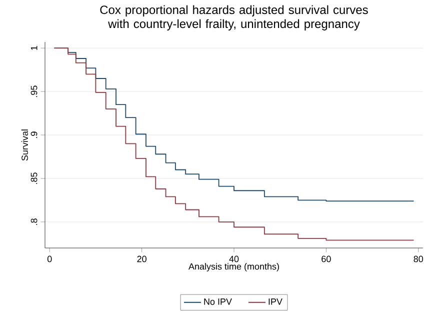 The height and width of the screenshot is (320, 440). Describe the element at coordinates (34, 221) in the screenshot. I see `y-tick-label: .8` at that location.